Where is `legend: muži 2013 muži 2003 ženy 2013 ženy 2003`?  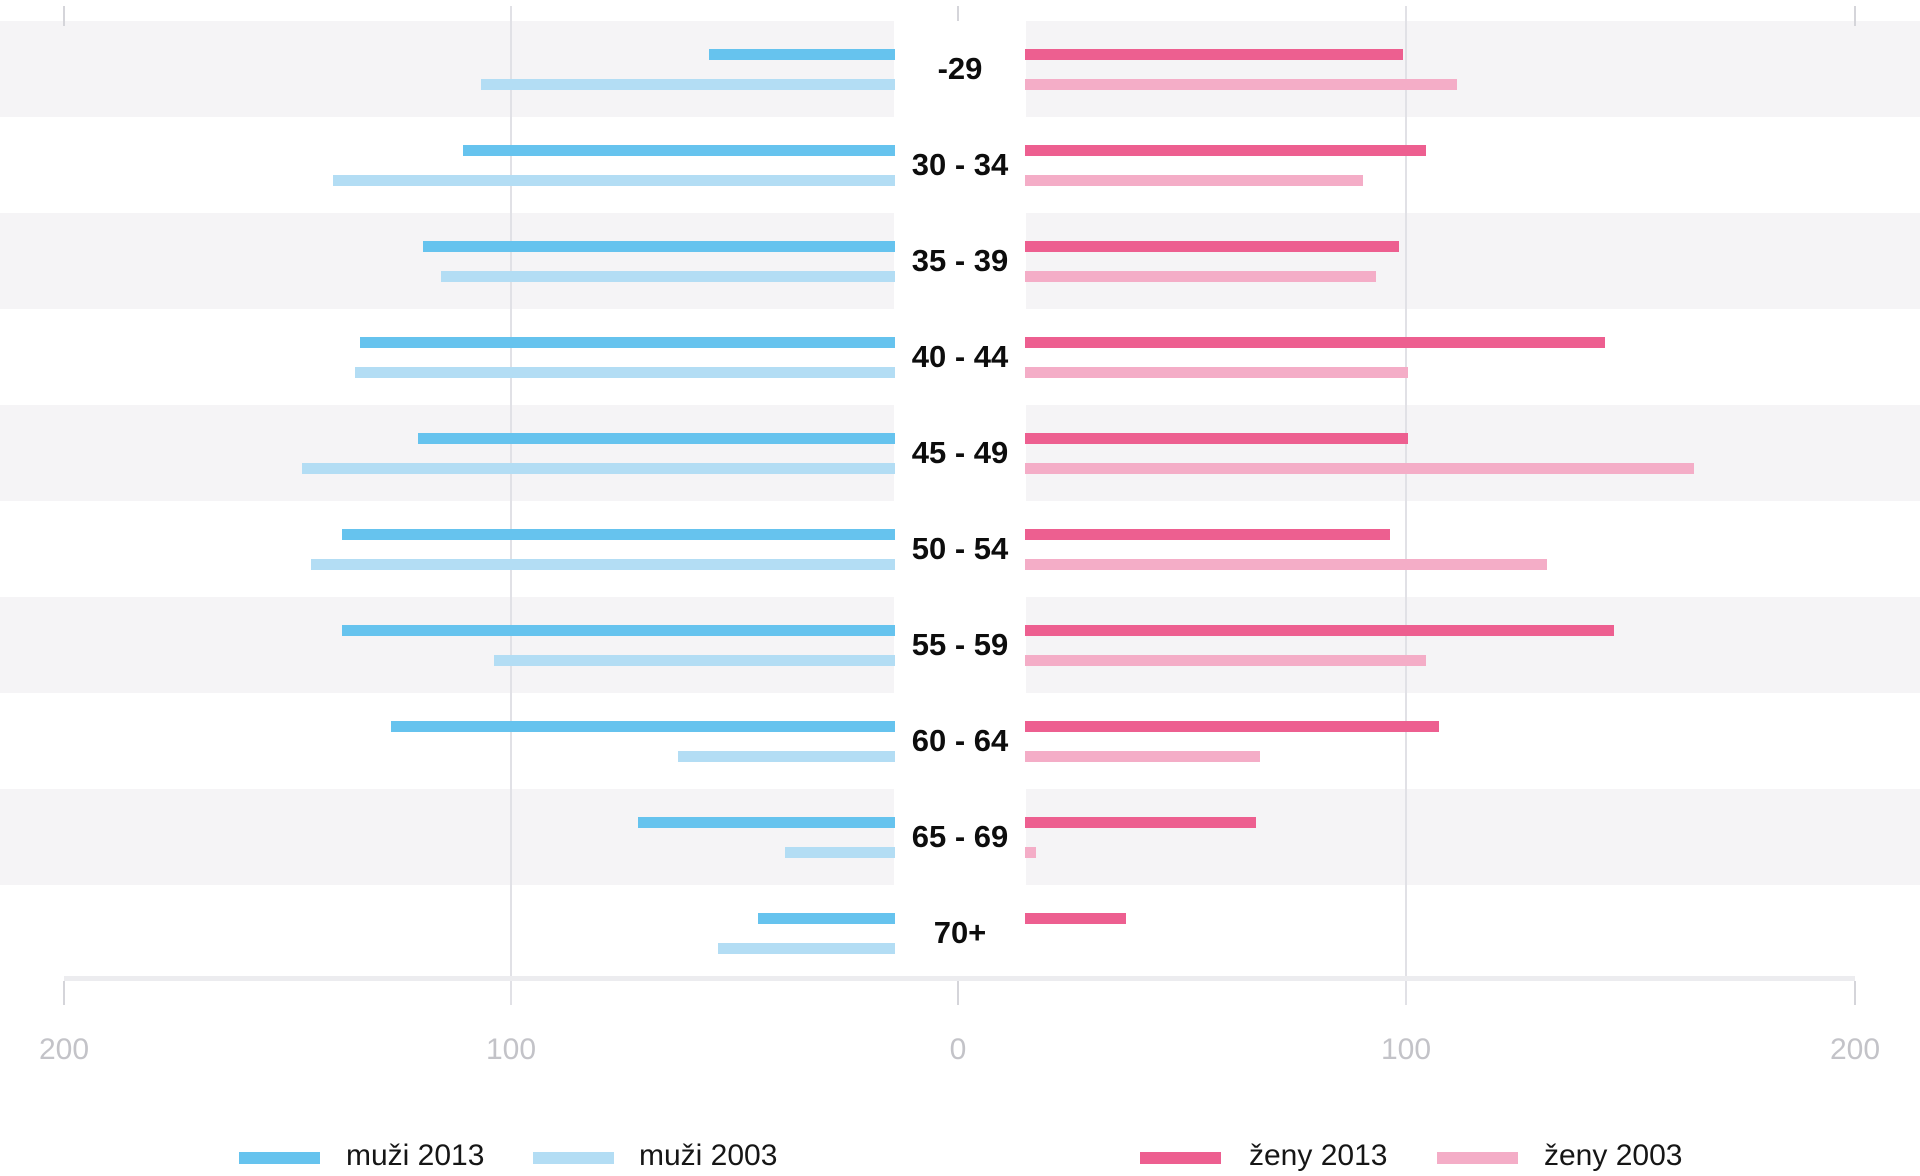
legend: muži 2013 muži 2003 ženy 2013 ženy 2003 is located at coordinates (960, 1156).